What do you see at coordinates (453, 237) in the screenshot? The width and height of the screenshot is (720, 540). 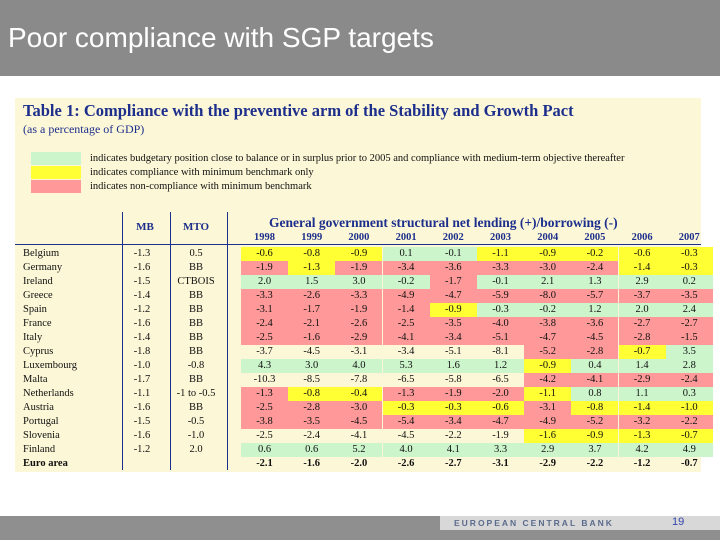 I see `year-header-2002: 2002` at bounding box center [453, 237].